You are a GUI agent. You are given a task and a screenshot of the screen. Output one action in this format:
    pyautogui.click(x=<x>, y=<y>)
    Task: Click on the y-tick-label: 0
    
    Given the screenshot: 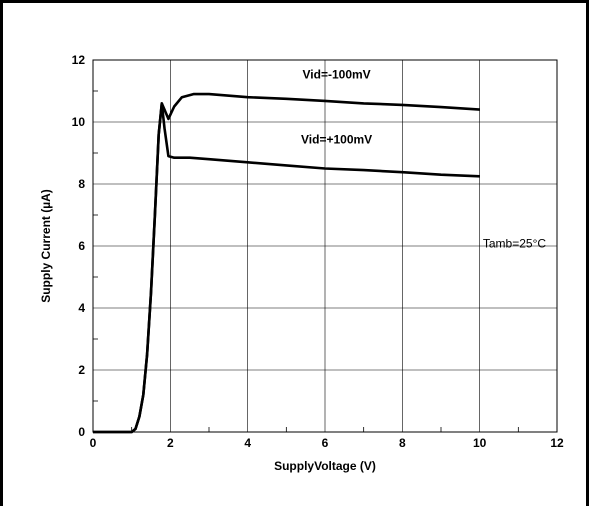 What is the action you would take?
    pyautogui.click(x=81, y=432)
    